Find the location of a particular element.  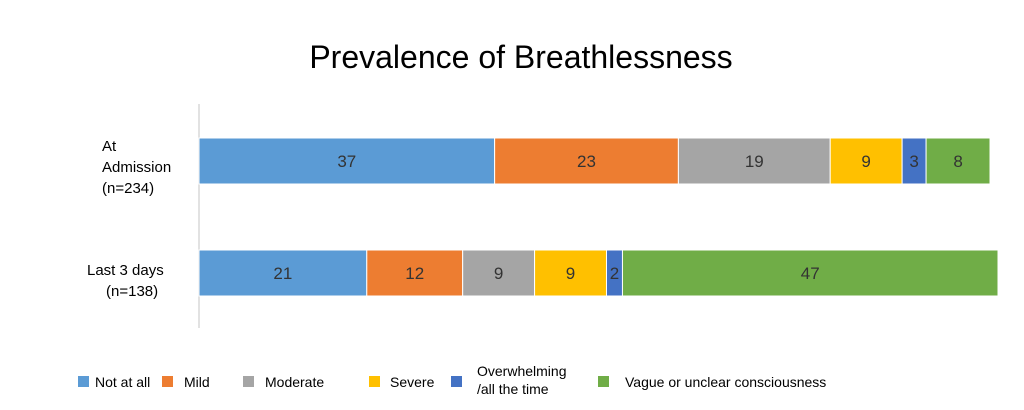

data-label: 21 is located at coordinates (282, 273).